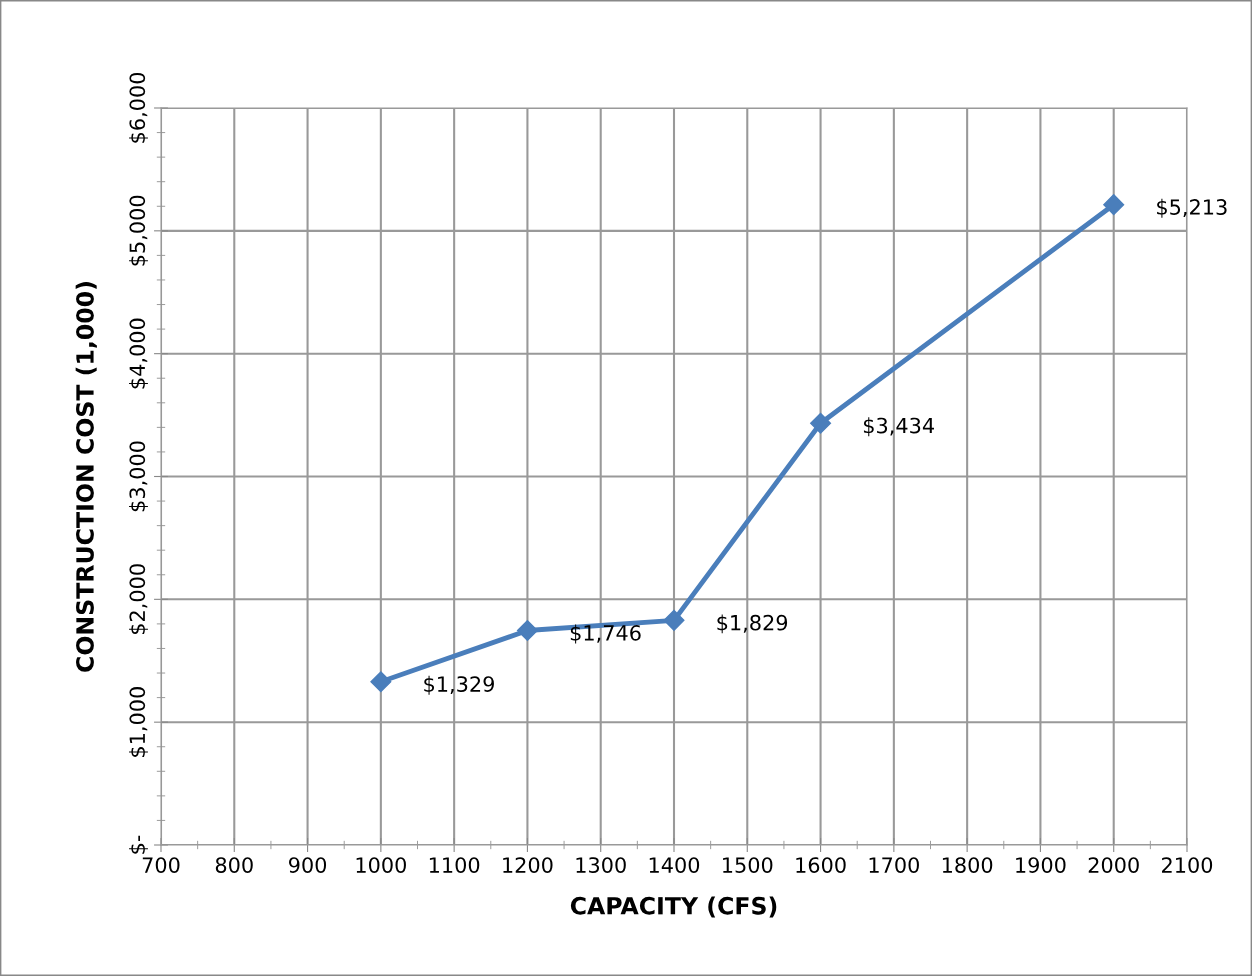 The width and height of the screenshot is (1252, 976). What do you see at coordinates (138, 353) in the screenshot?
I see `y-tick-label: $4,000` at bounding box center [138, 353].